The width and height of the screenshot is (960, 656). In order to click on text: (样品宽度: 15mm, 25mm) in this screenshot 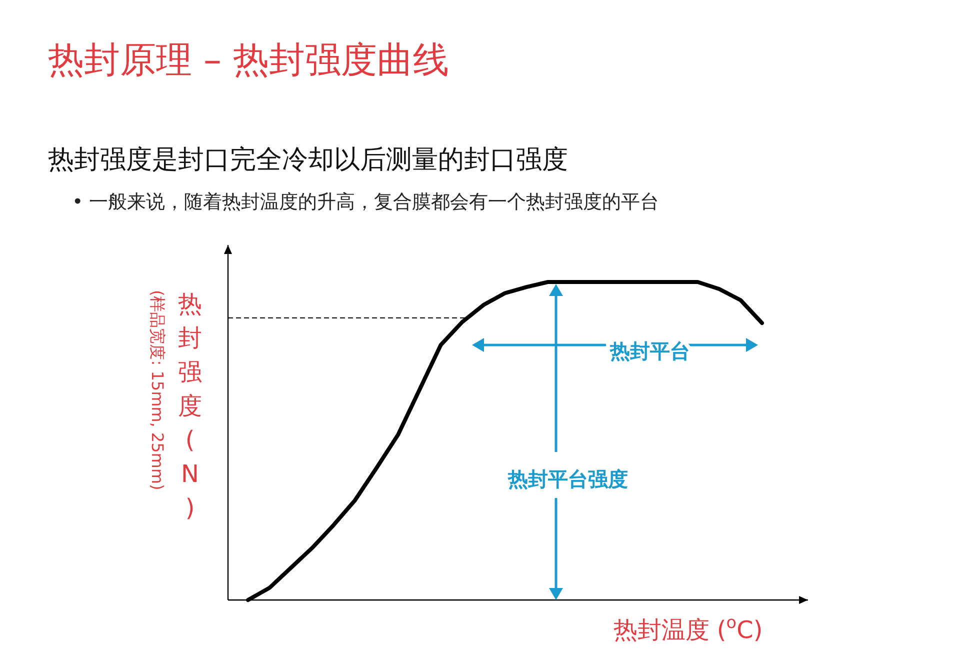, I will do `click(157, 390)`.